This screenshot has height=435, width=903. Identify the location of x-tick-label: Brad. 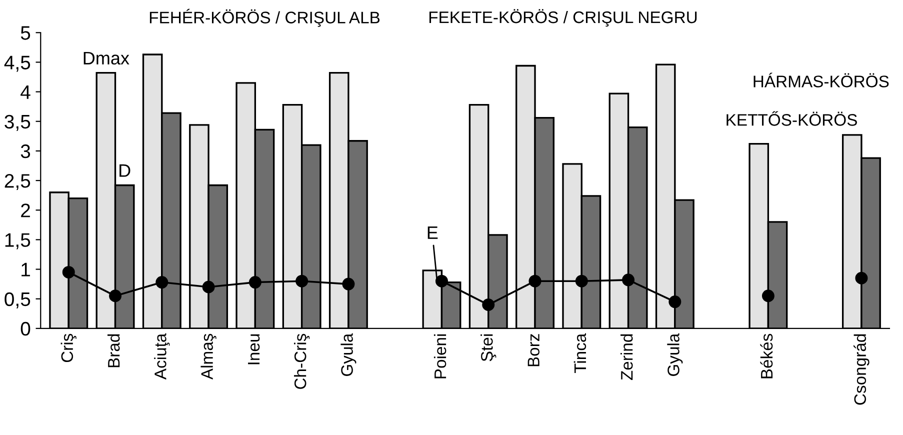
(113, 351).